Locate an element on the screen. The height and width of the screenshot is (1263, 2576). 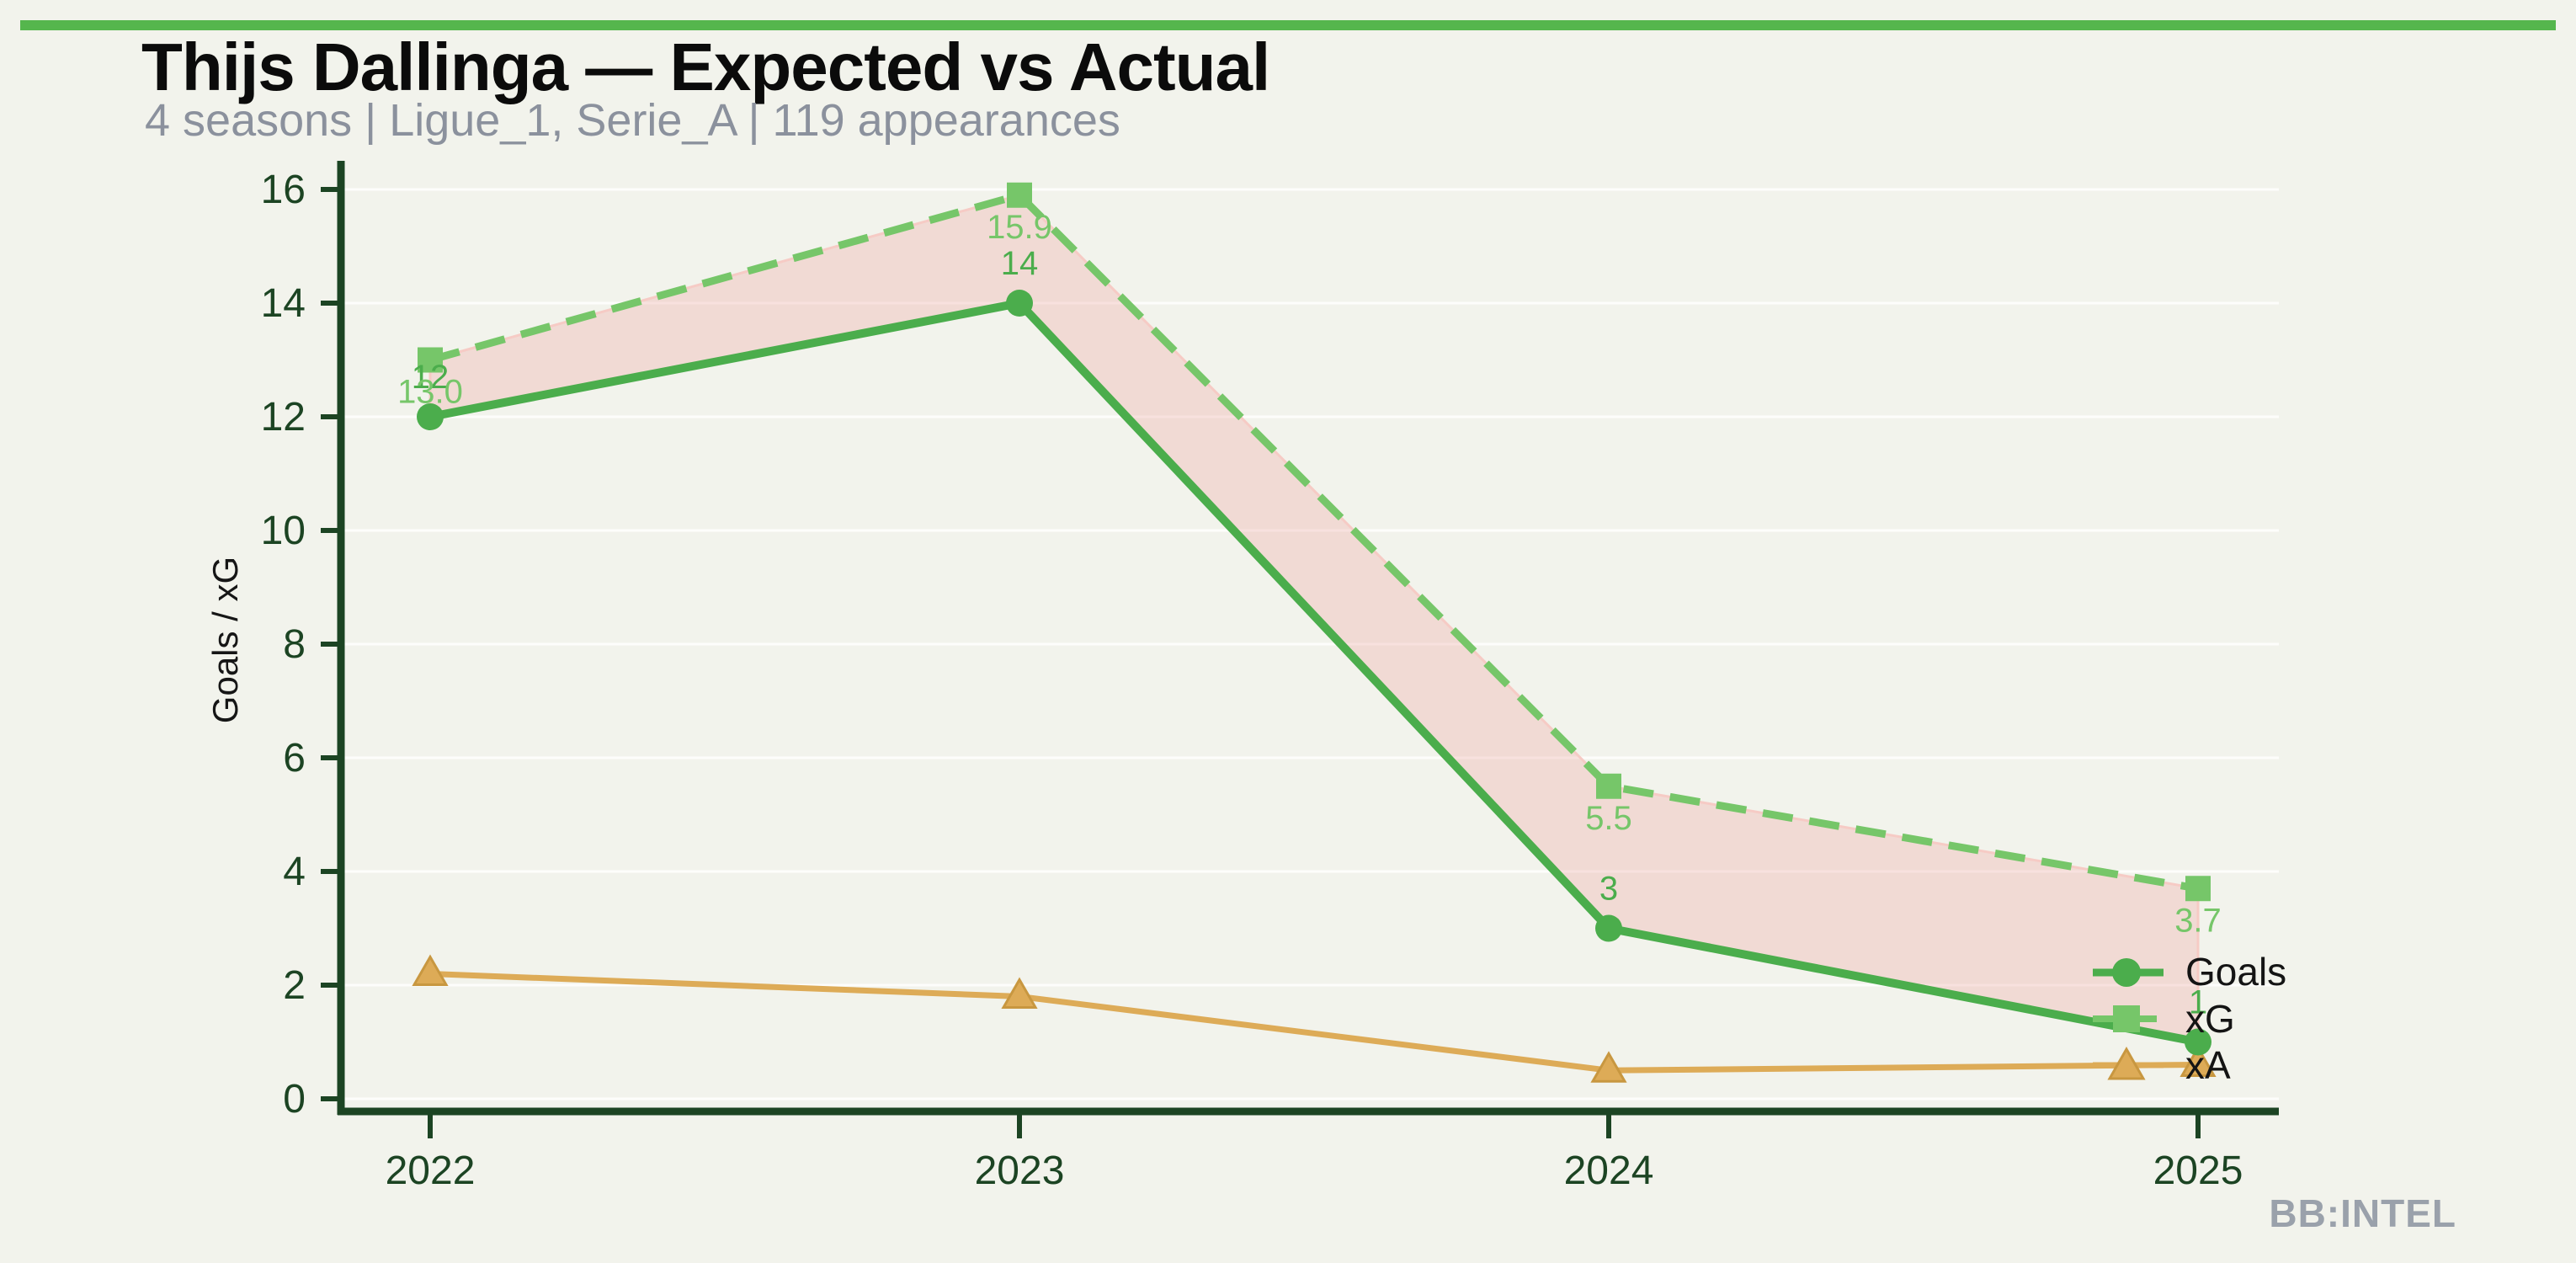
y-tick-label: 12 is located at coordinates (284, 417).